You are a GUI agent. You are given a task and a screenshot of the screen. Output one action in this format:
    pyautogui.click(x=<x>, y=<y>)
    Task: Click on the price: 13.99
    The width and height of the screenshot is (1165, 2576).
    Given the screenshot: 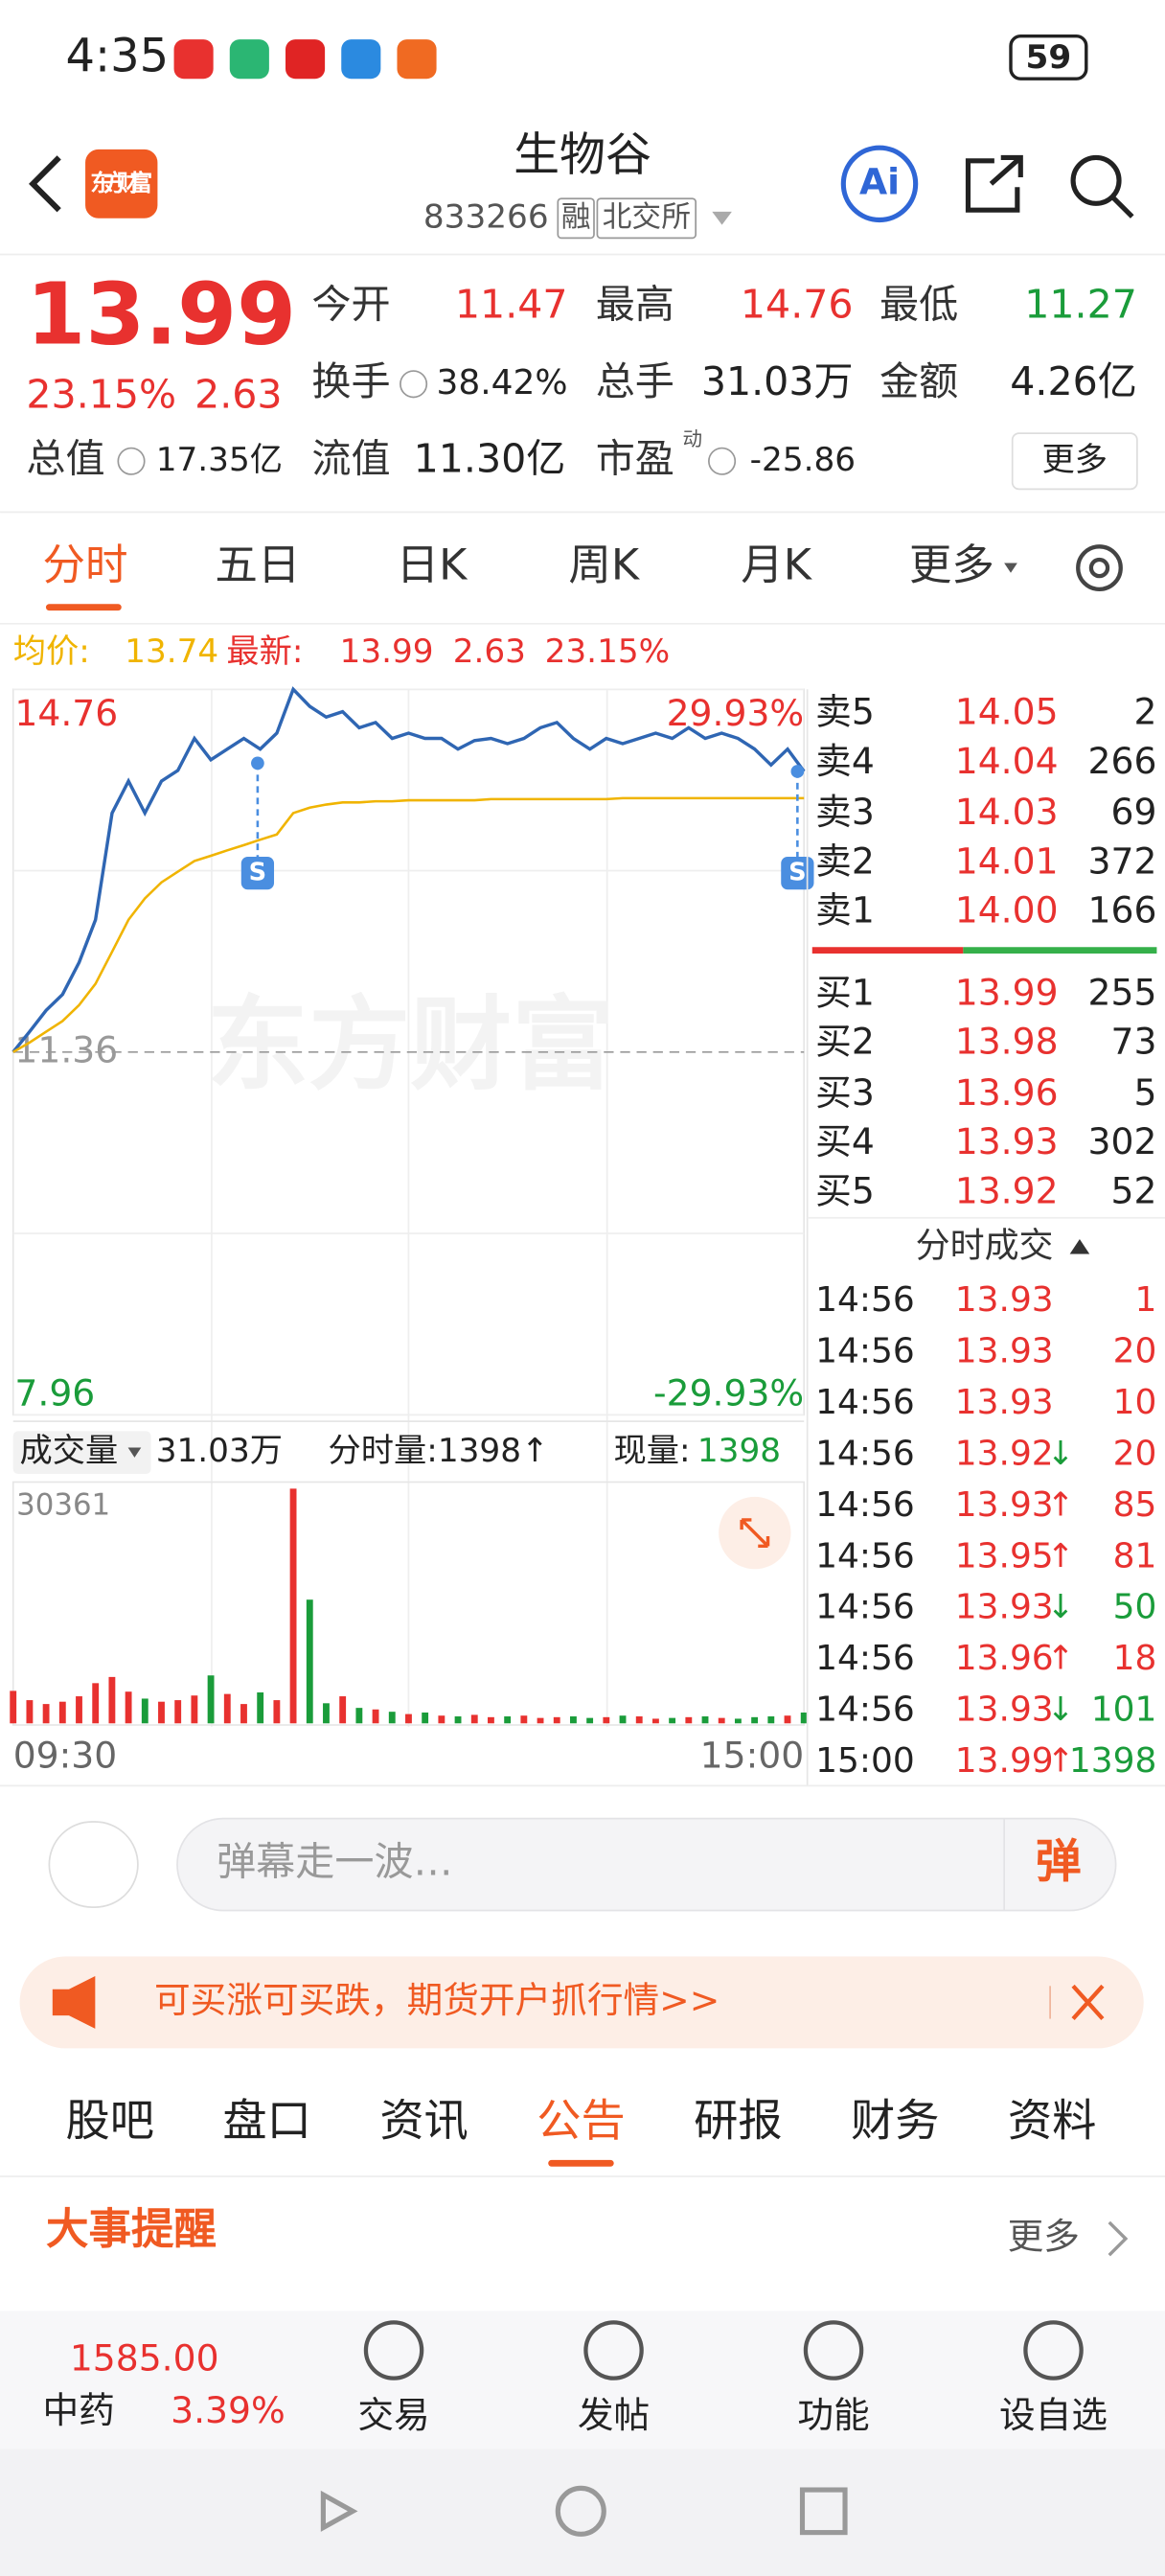 What is the action you would take?
    pyautogui.click(x=161, y=314)
    